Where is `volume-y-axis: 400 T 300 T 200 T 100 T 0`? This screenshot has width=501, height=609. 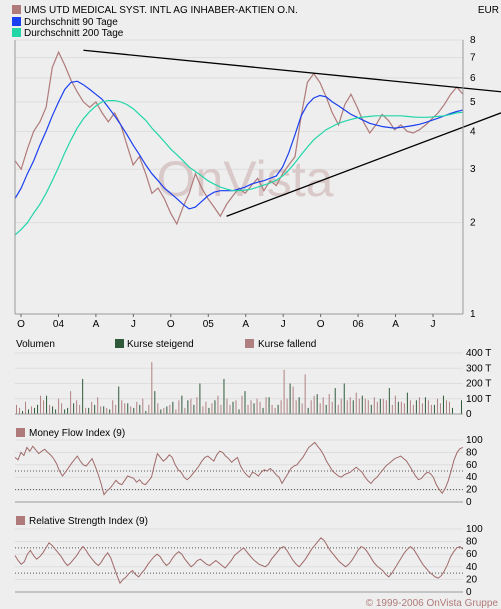 volume-y-axis: 400 T 300 T 200 T 100 T 0 is located at coordinates (253, 384).